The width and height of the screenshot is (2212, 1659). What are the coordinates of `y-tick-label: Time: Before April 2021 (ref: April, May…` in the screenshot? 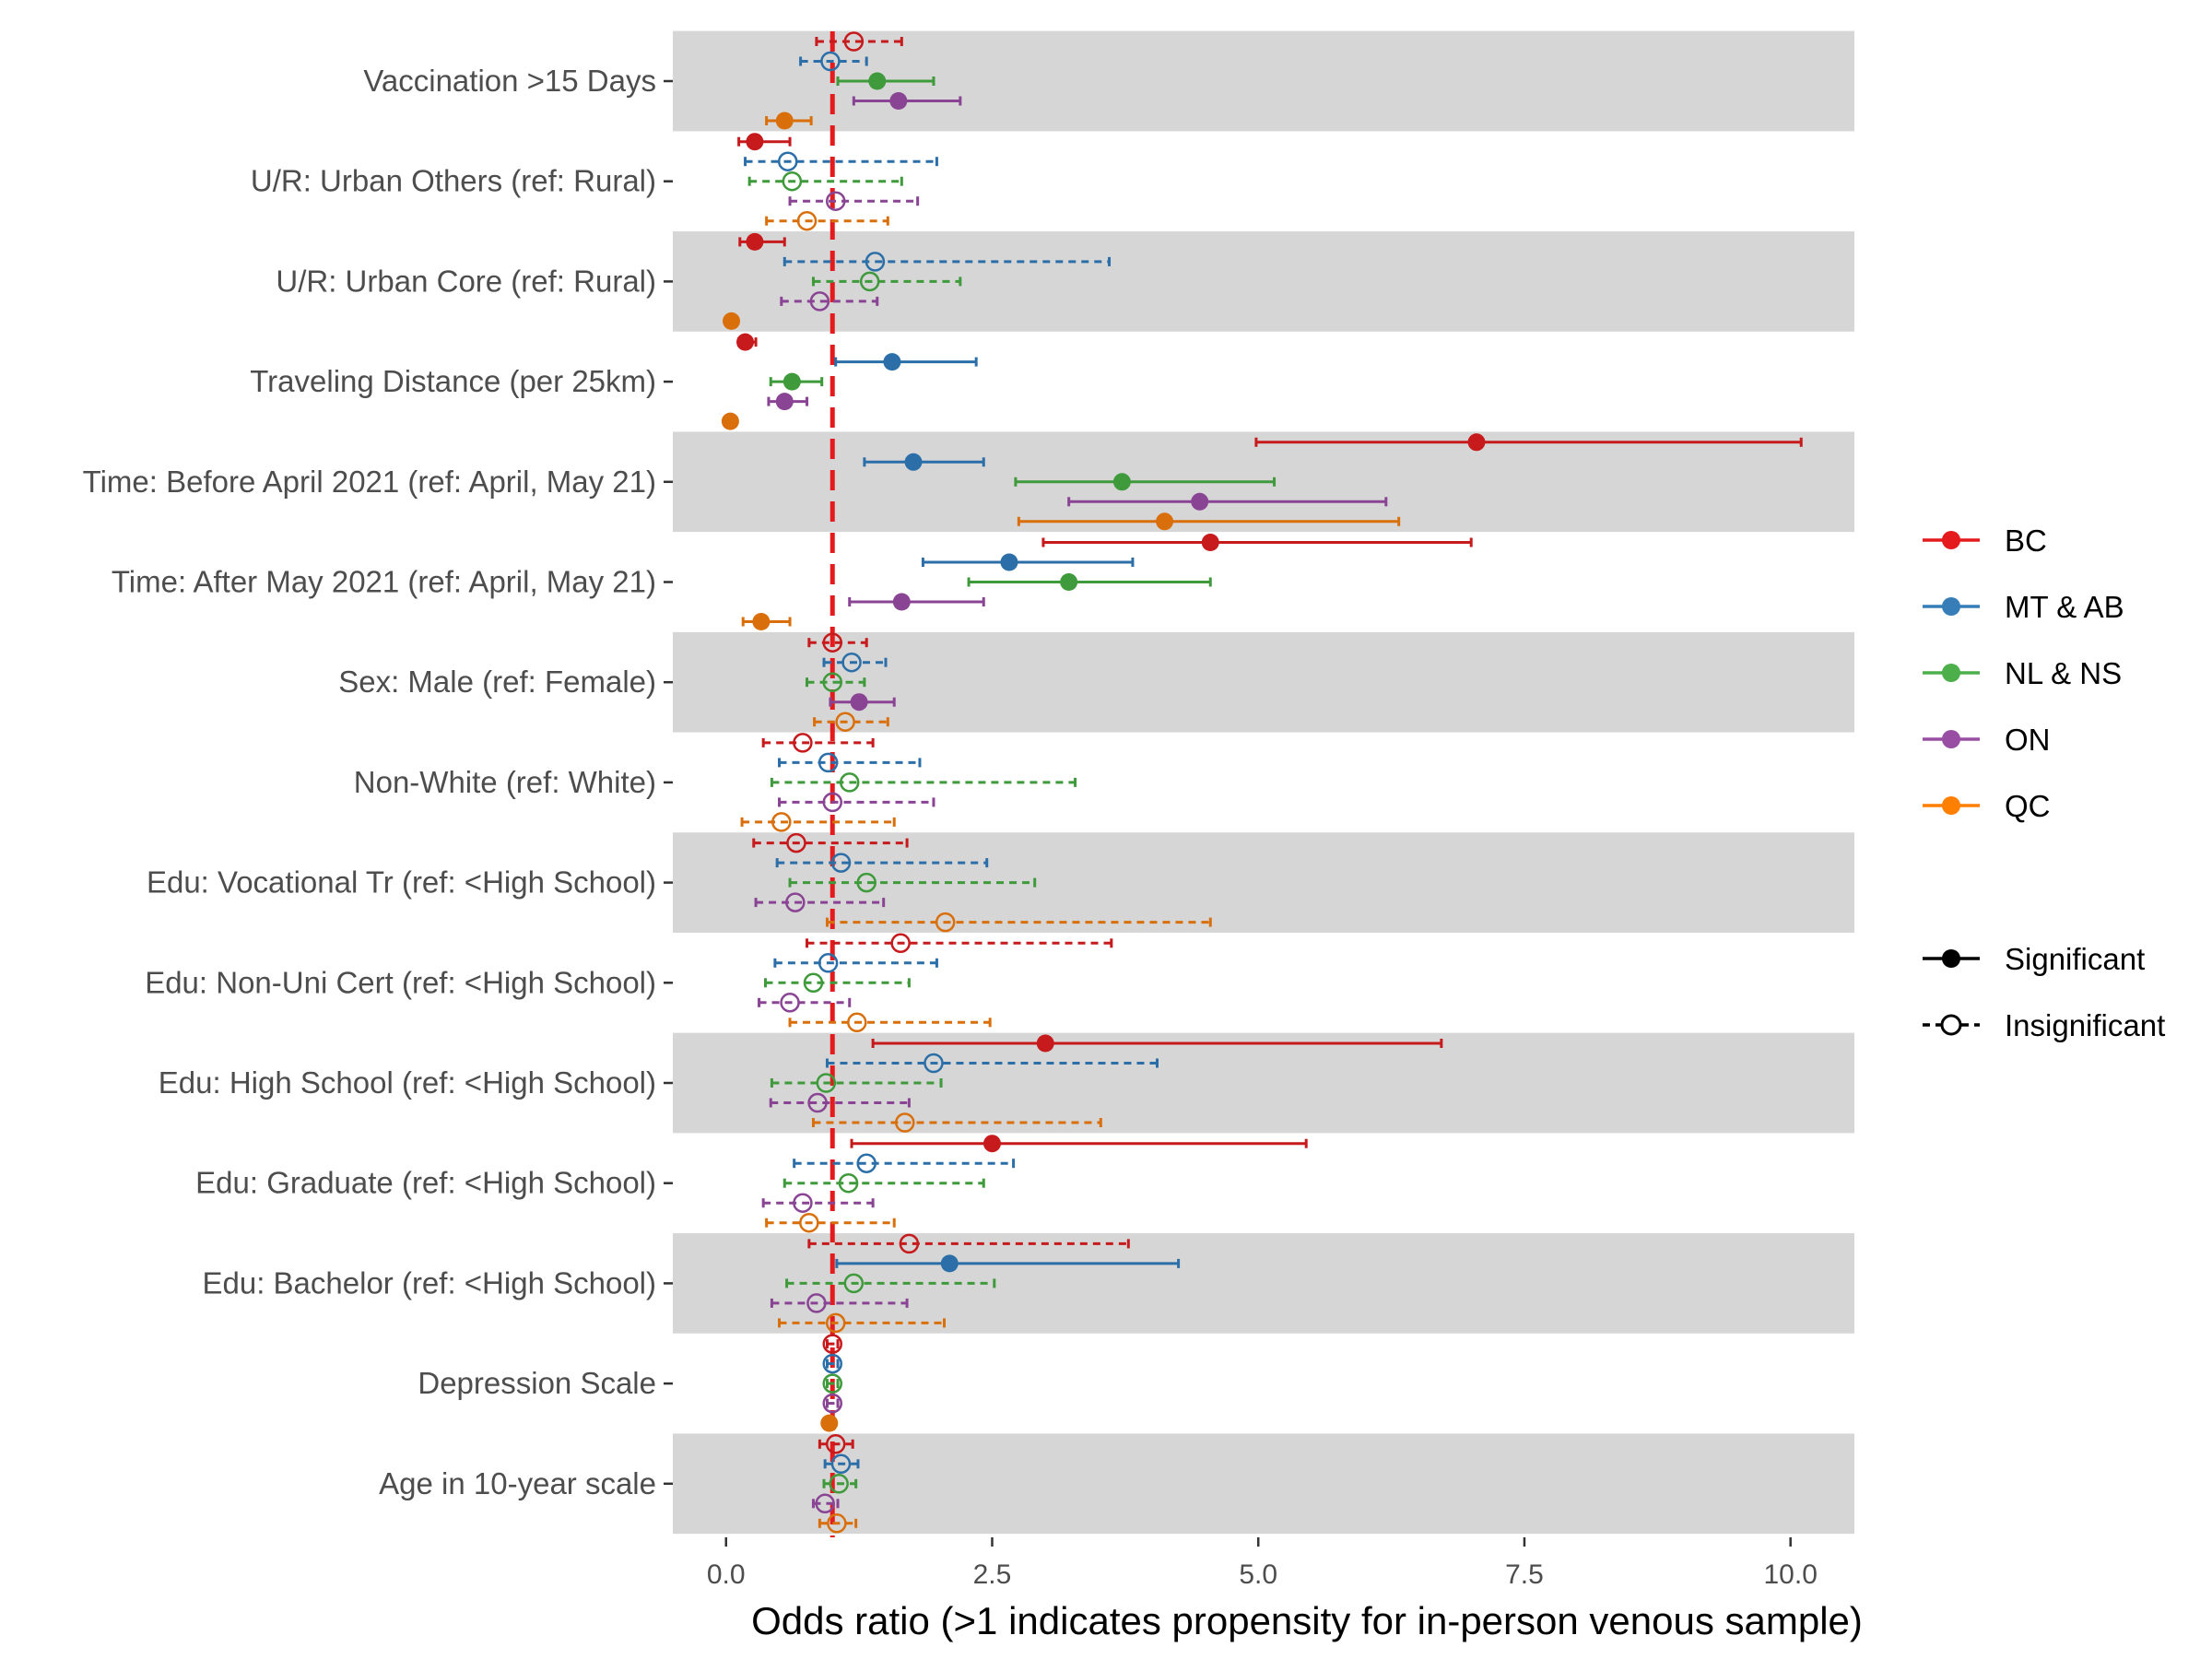 It's located at (369, 482).